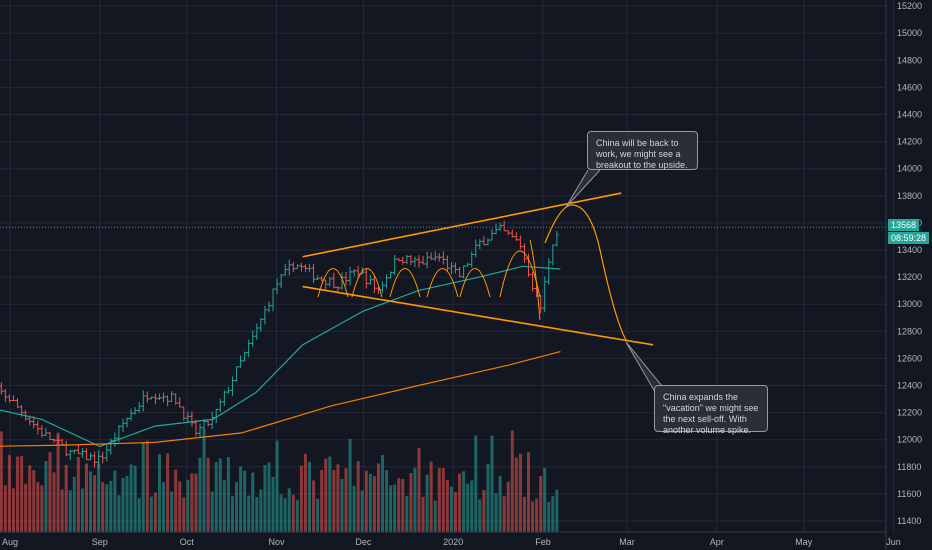 The image size is (932, 550). I want to click on trendline-lower, so click(478, 315).